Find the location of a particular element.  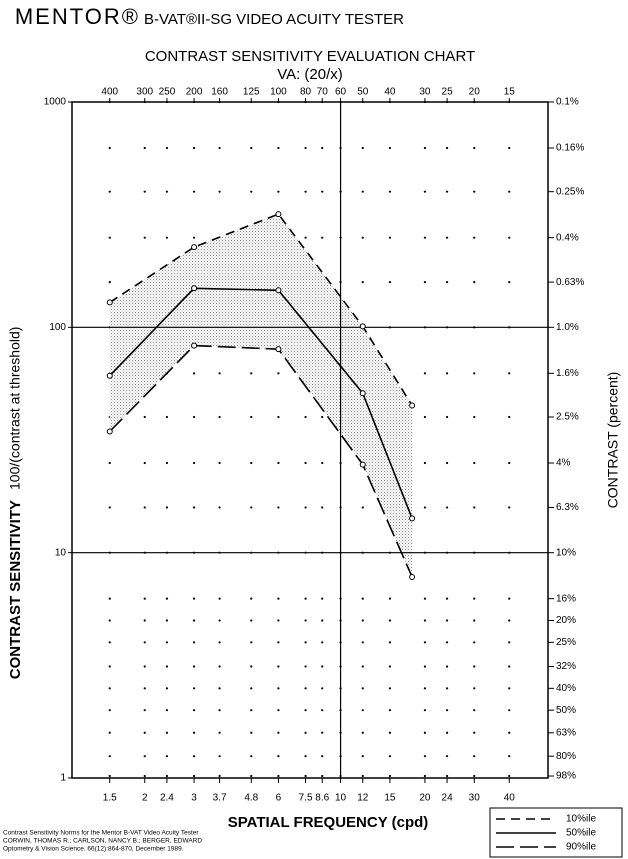

y-tick-label: 10 is located at coordinates (61, 552).